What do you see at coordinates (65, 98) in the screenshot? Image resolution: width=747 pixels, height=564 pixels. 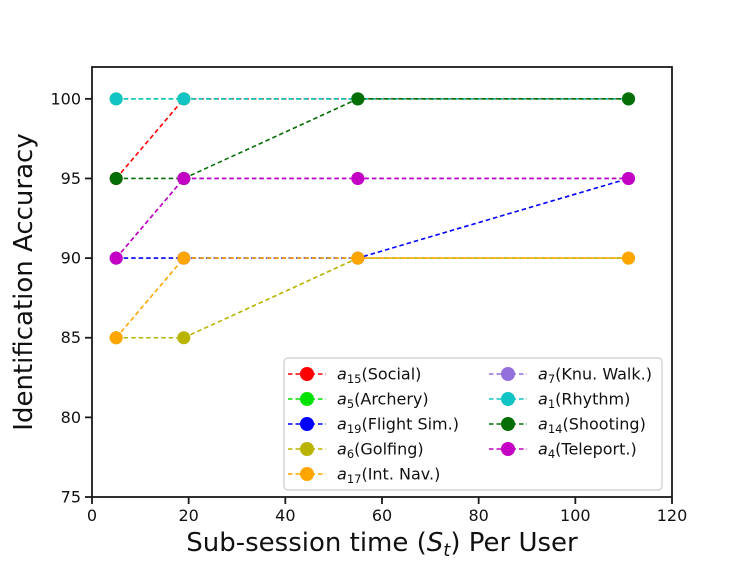 I see `y-tick-label: 100` at bounding box center [65, 98].